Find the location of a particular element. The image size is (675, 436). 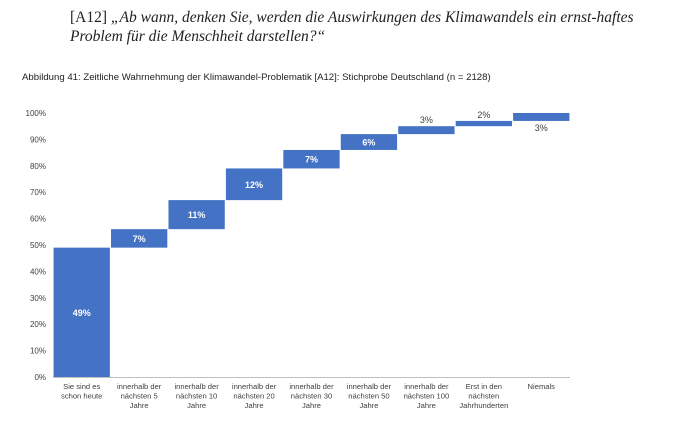

y-tick-label: 50% is located at coordinates (38, 245).